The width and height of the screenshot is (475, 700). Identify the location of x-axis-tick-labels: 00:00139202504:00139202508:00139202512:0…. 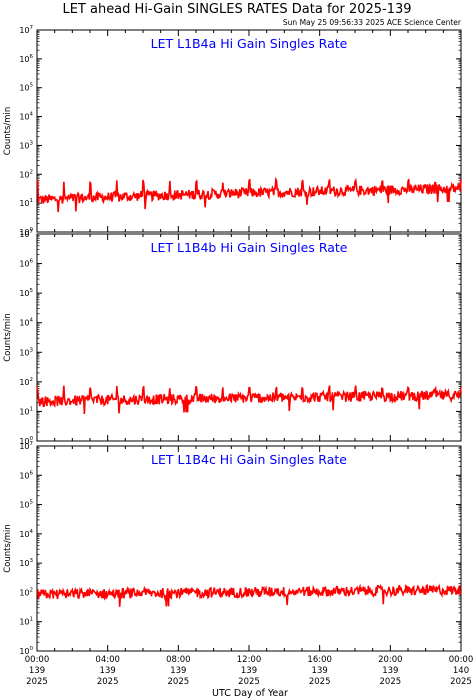
(249, 671).